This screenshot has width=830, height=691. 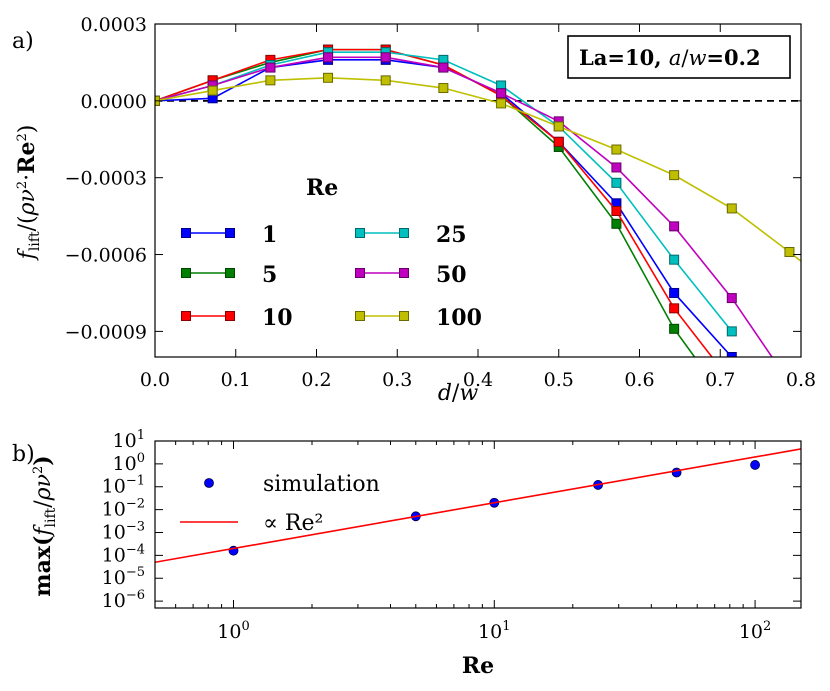 I want to click on y-tick-label: 0.0003, so click(x=114, y=25).